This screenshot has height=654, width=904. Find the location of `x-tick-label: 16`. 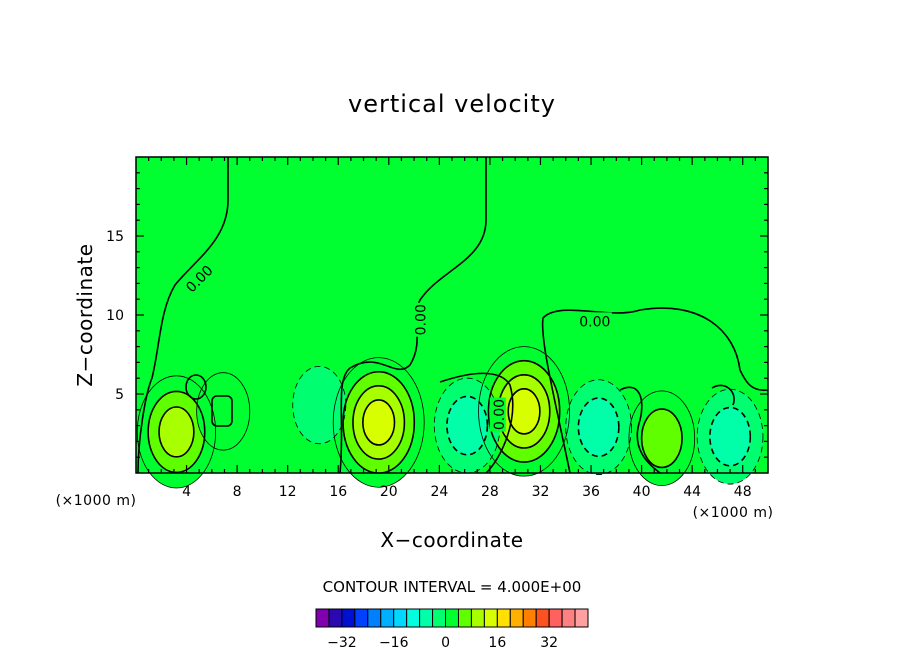

x-tick-label: 16 is located at coordinates (338, 492).